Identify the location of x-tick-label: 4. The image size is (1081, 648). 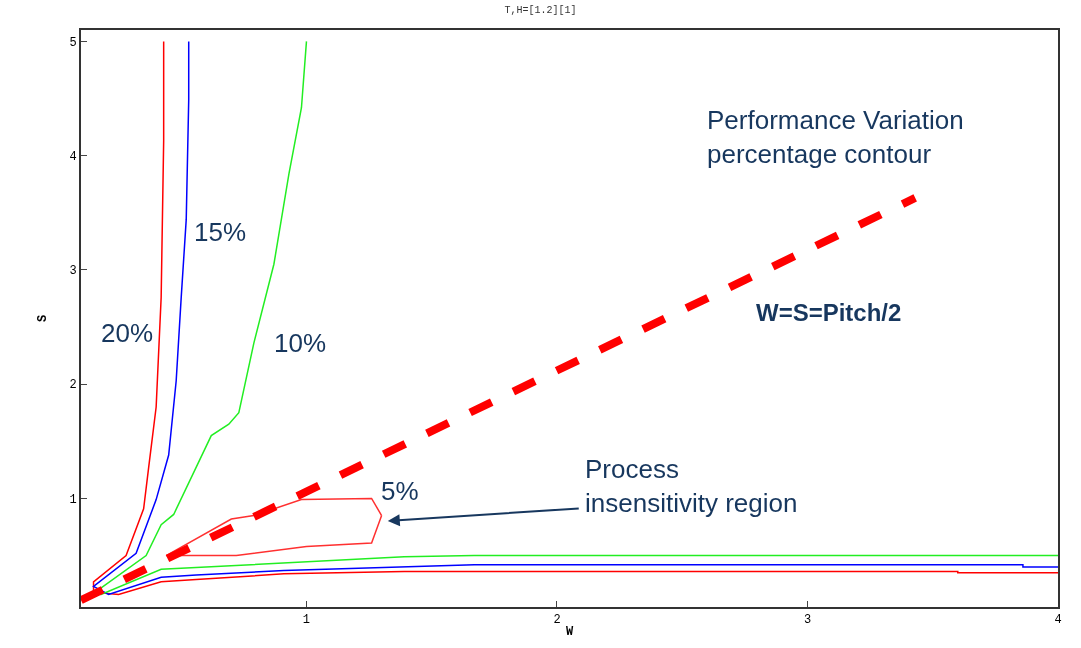
(1058, 620).